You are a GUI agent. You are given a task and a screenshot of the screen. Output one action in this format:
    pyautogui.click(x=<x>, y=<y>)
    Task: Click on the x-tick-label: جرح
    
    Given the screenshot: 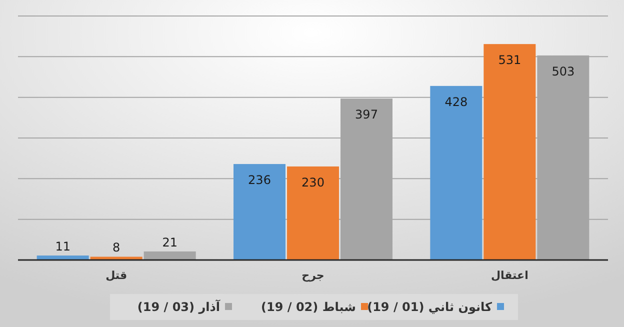 What is the action you would take?
    pyautogui.click(x=313, y=275)
    